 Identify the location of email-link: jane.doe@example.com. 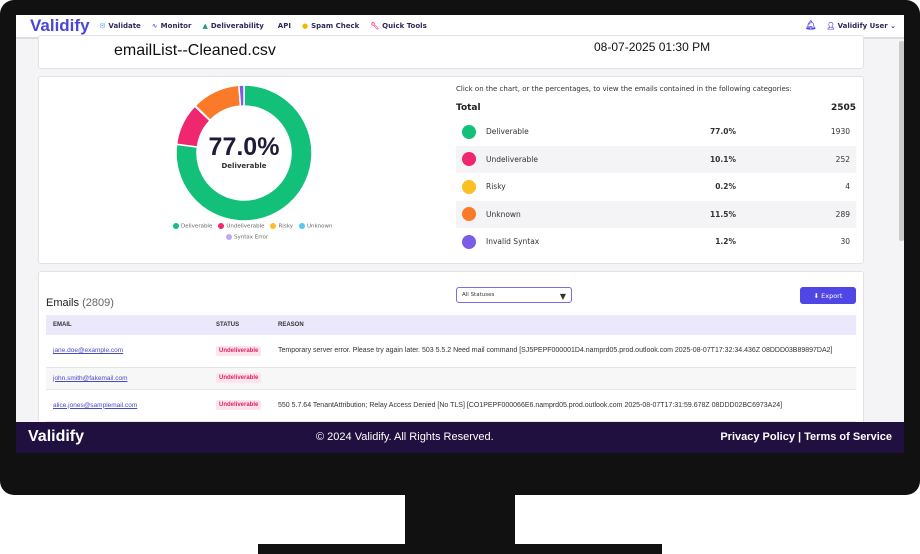
(88, 351).